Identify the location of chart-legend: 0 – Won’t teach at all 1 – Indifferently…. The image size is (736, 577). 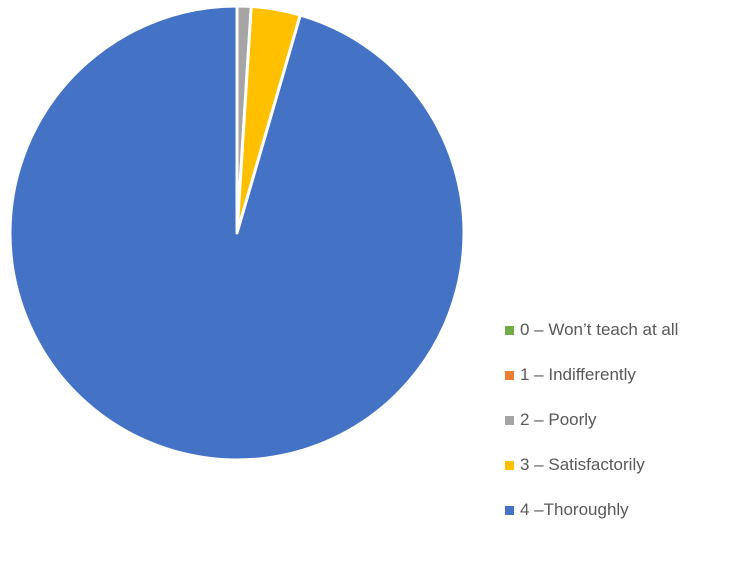
(591, 432).